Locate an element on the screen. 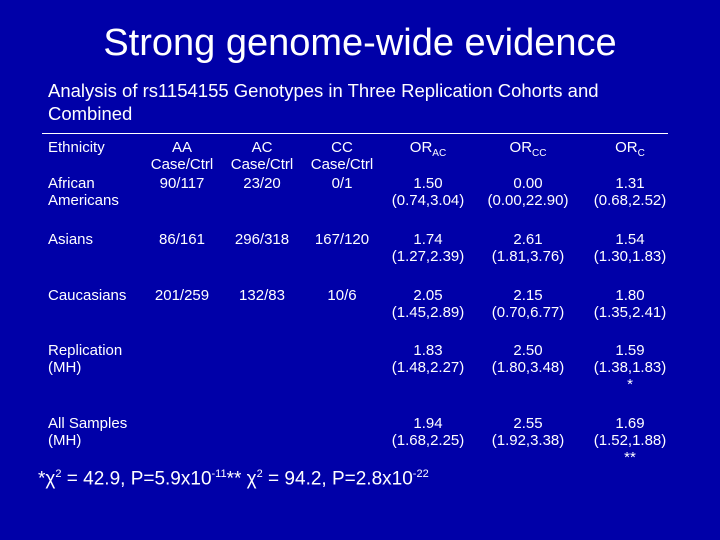 This screenshot has height=540, width=720. cell-line: 0/1 is located at coordinates (342, 183).